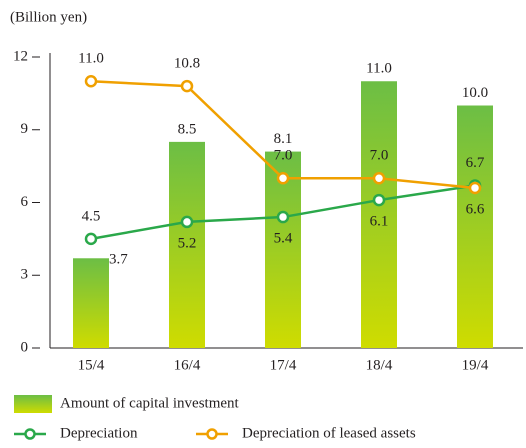 The width and height of the screenshot is (526, 448). I want to click on x-tick-label: 15/4, so click(91, 365).